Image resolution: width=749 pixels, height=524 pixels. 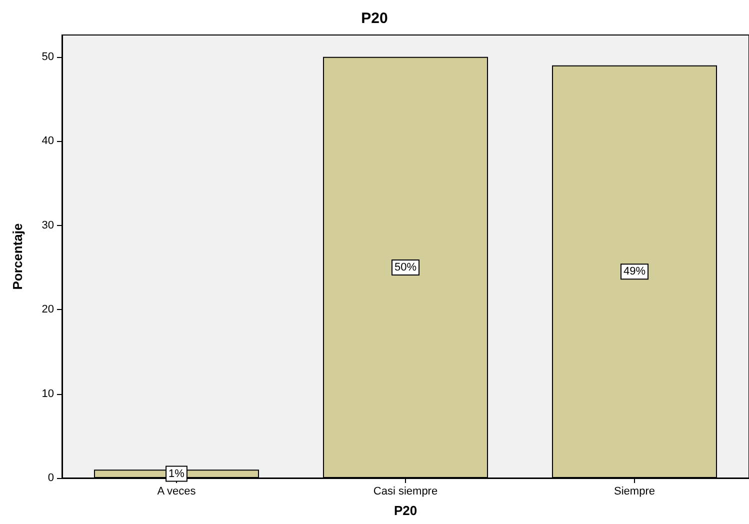 What do you see at coordinates (405, 492) in the screenshot?
I see `x-tick-label: Casi siempre` at bounding box center [405, 492].